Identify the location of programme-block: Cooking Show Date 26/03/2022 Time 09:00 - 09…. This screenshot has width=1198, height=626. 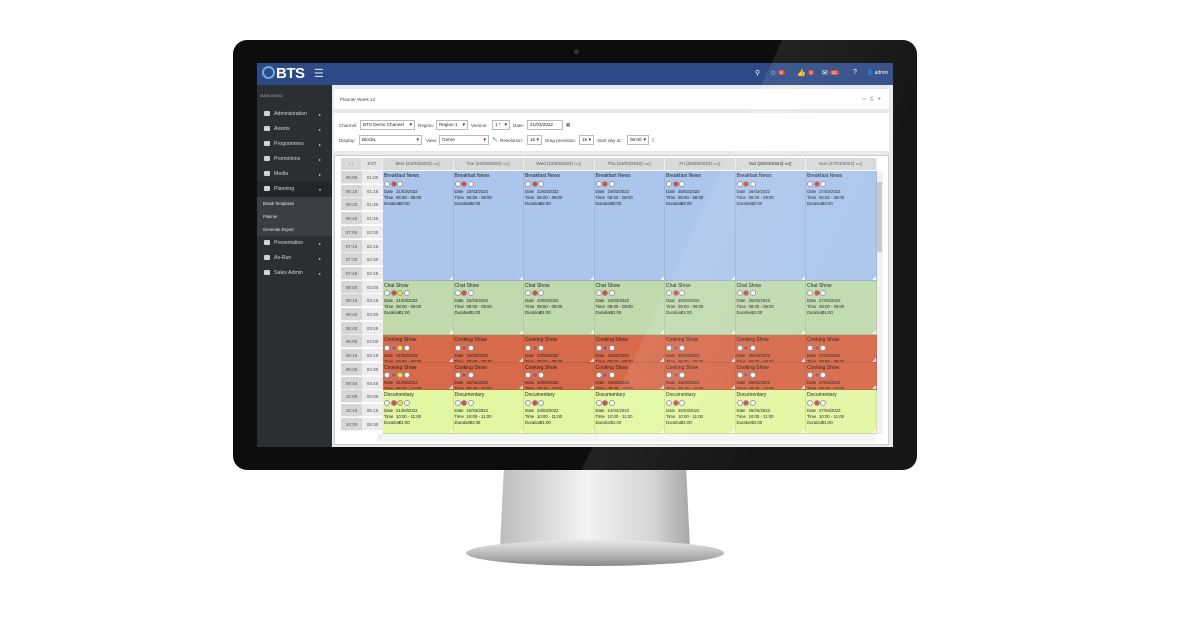
(770, 349).